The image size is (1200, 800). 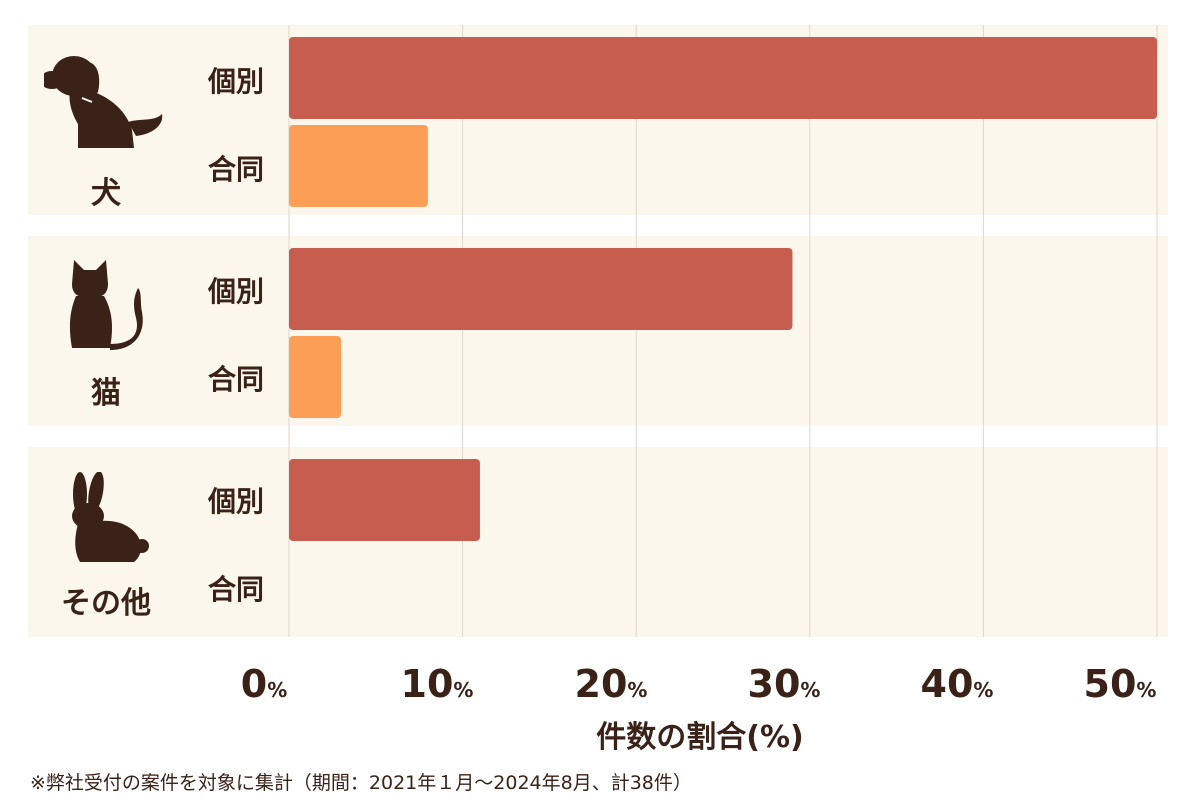 What do you see at coordinates (384, 500) in the screenshot?
I see `bar-other-individual` at bounding box center [384, 500].